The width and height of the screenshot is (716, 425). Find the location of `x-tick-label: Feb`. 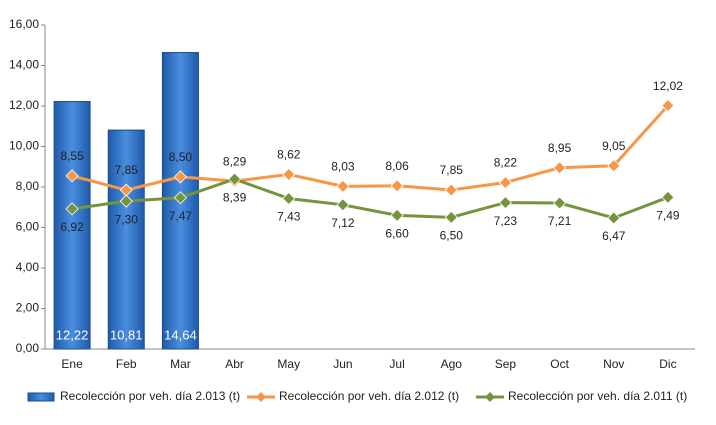

x-tick-label: Feb is located at coordinates (126, 364).